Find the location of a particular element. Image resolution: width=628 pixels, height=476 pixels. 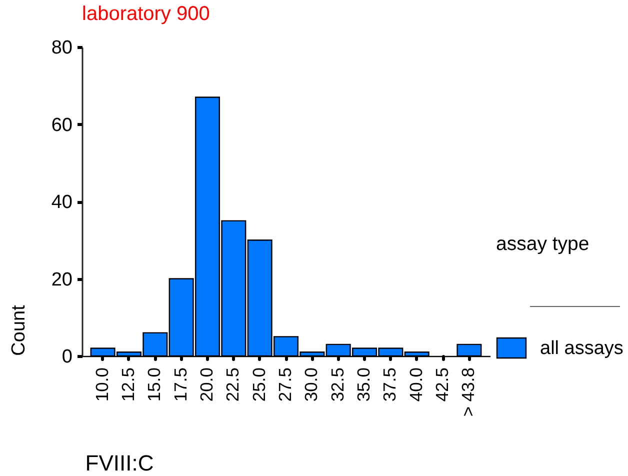

x-tick-label: 10.0 is located at coordinates (102, 384).